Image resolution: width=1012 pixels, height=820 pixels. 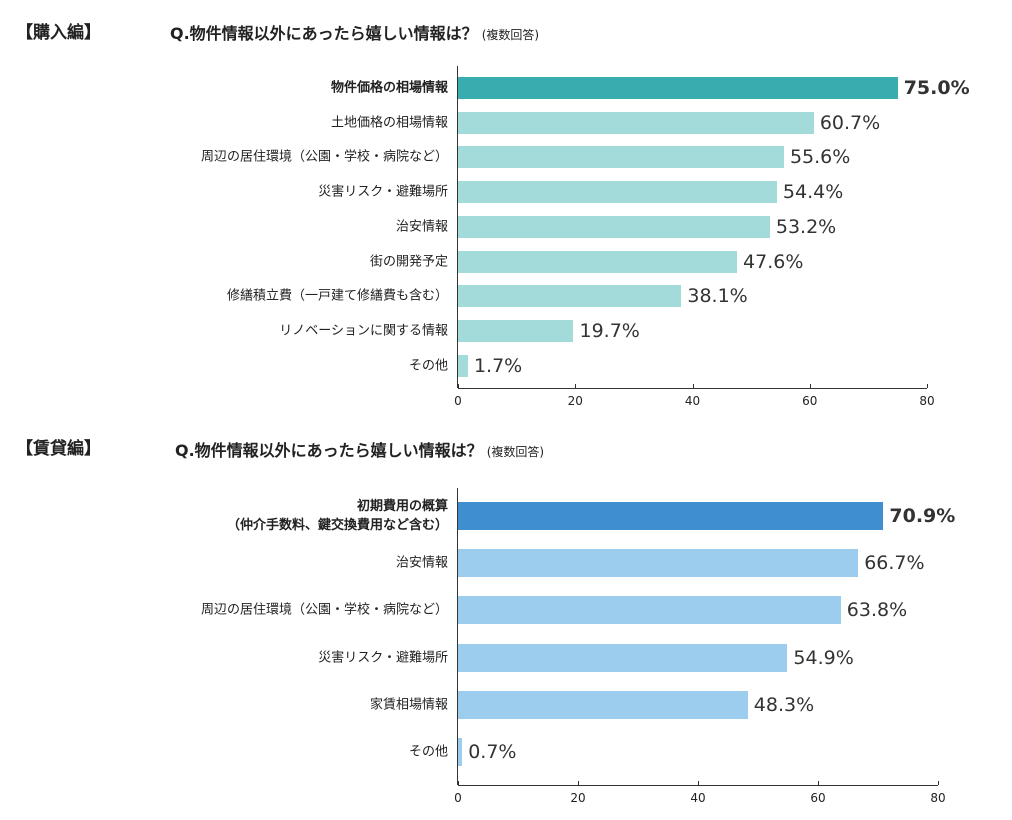 I want to click on value-label: 38.1%, so click(x=717, y=296).